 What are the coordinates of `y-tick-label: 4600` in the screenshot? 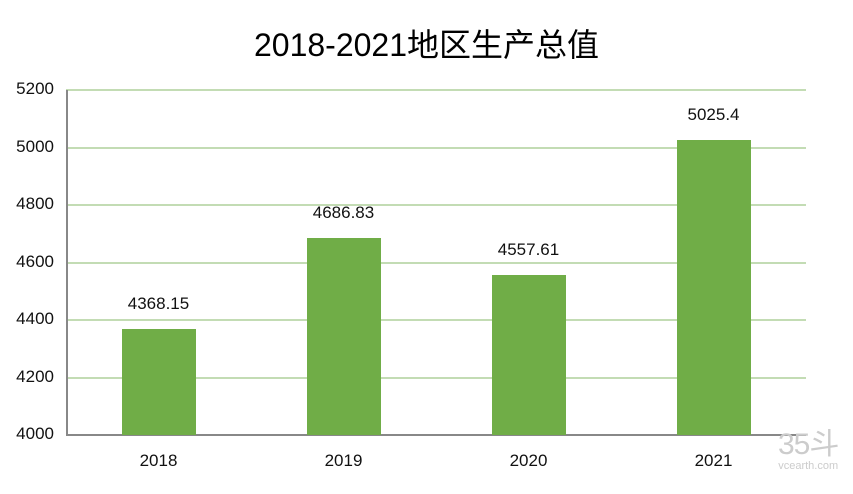 It's located at (35, 261).